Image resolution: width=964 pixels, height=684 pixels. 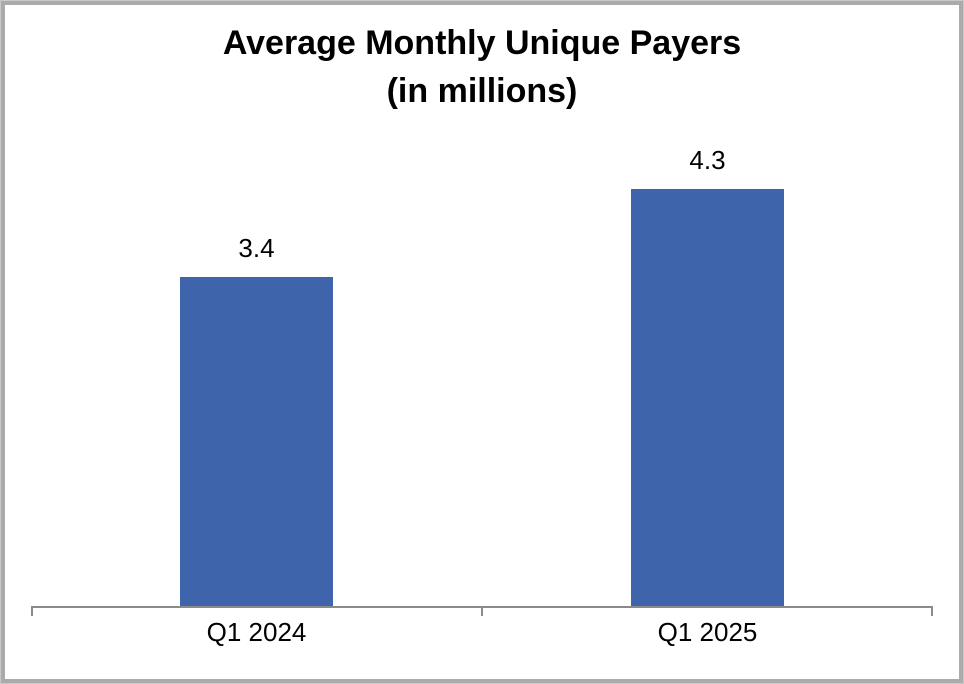 I want to click on chart-title-line-2: (in millions), so click(x=482, y=91).